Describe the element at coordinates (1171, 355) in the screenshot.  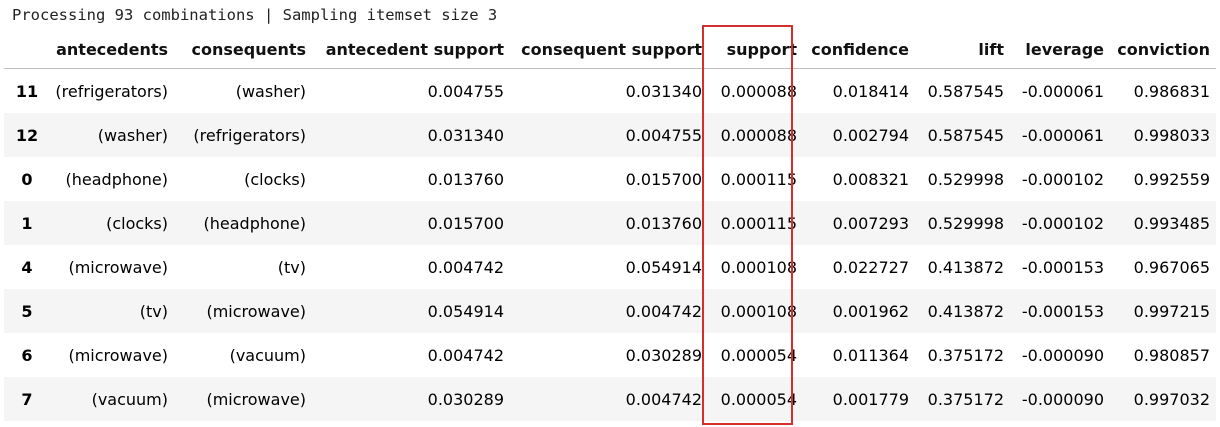
I see `conviction-cell: 0.980857` at that location.